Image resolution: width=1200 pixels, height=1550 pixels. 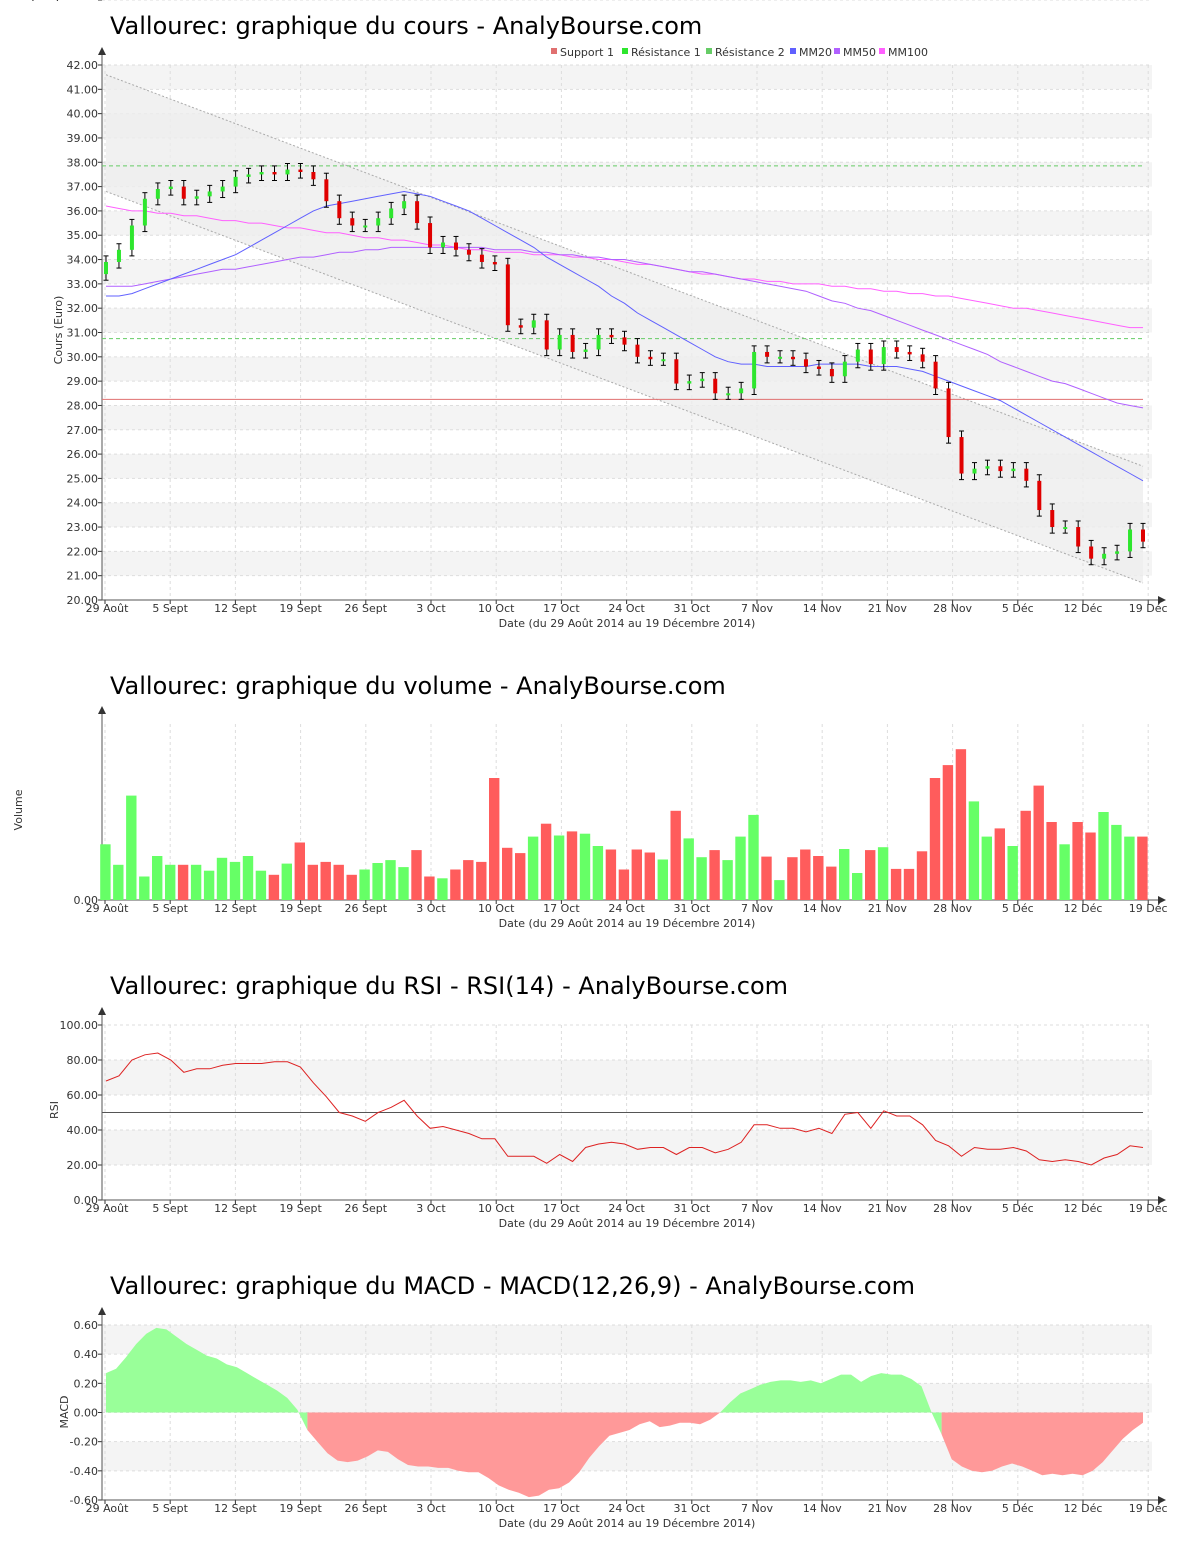 I want to click on x-tick-label: 26 Sept, so click(x=366, y=608).